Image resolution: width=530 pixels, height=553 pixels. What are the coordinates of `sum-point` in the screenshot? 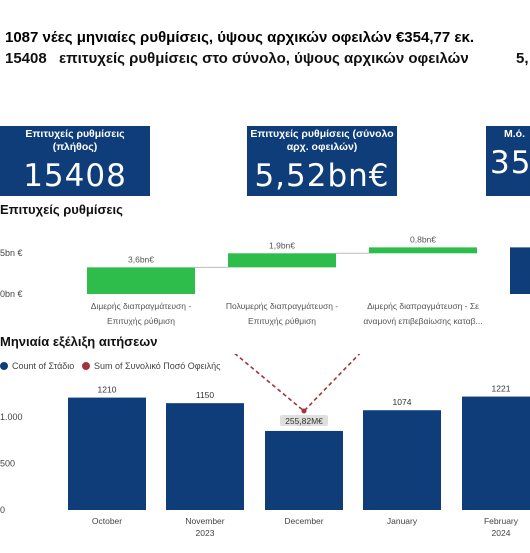 It's located at (304, 411).